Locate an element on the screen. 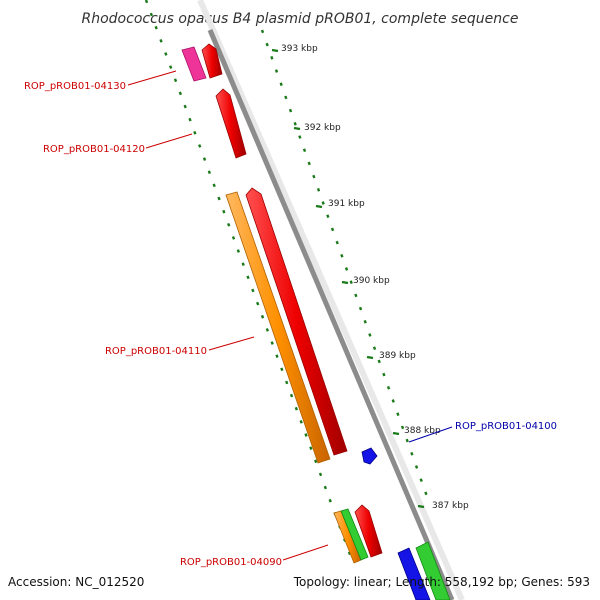 This screenshot has height=600, width=600. gene-feature-orange-long is located at coordinates (278, 327).